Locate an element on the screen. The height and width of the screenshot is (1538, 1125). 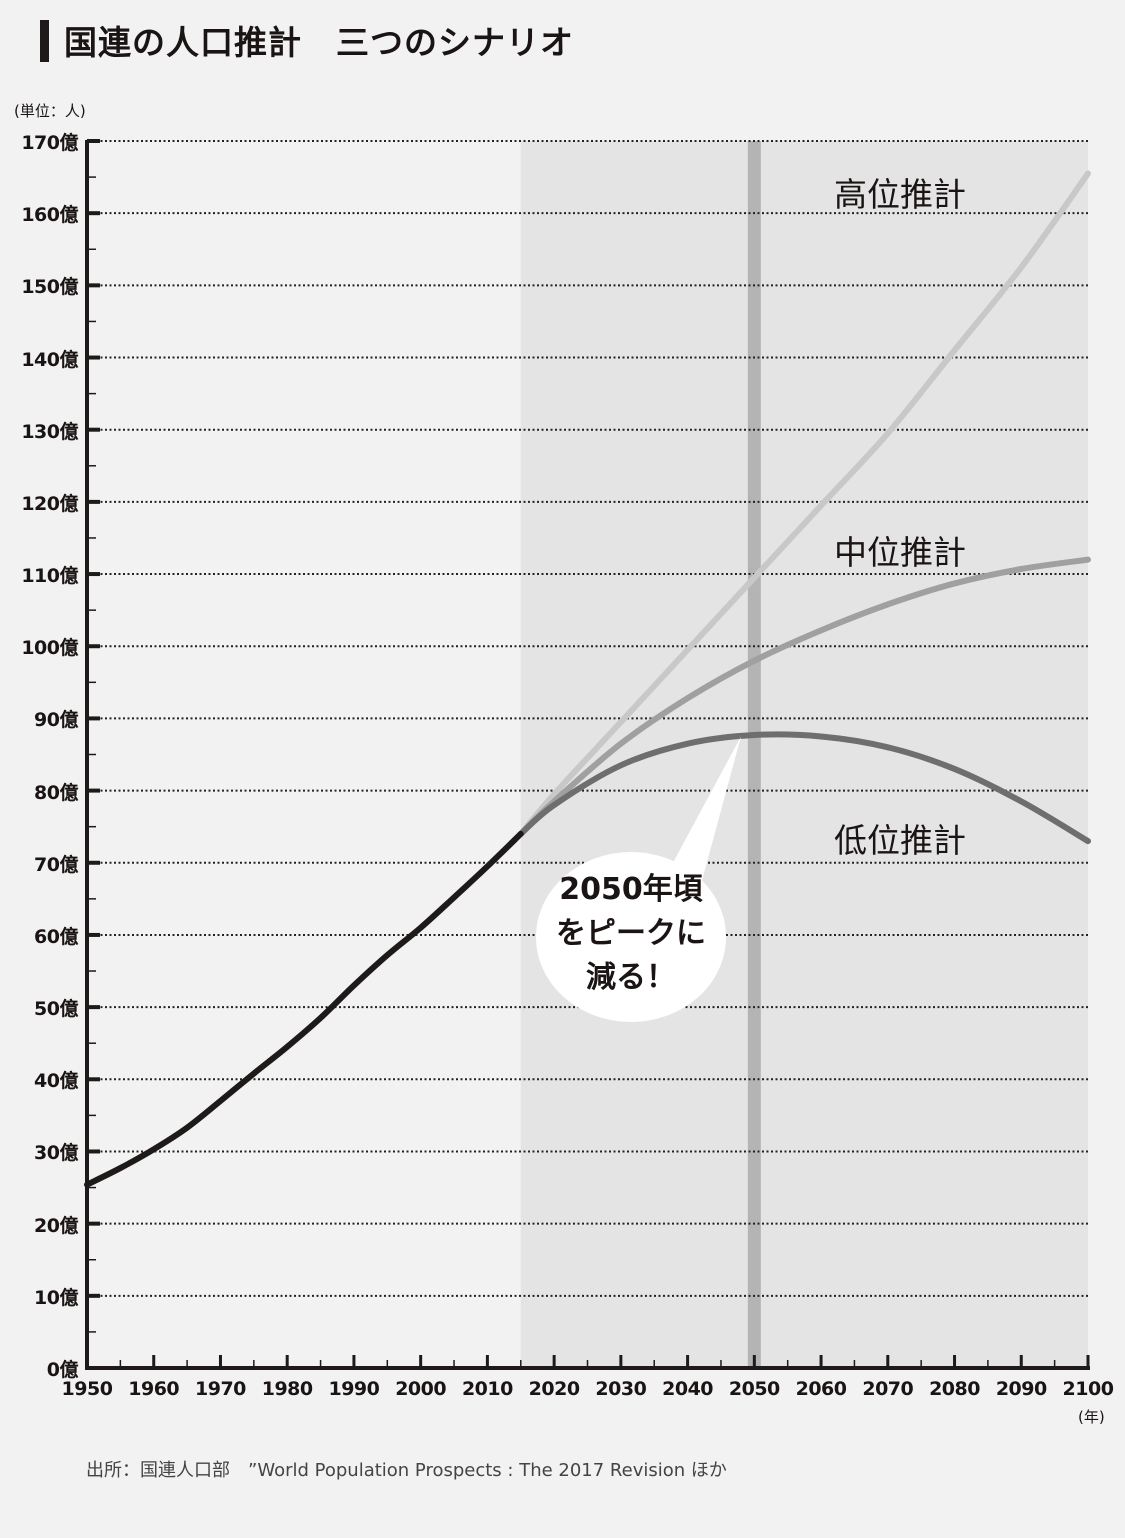
y-tick-label: 50億 is located at coordinates (56, 1009).